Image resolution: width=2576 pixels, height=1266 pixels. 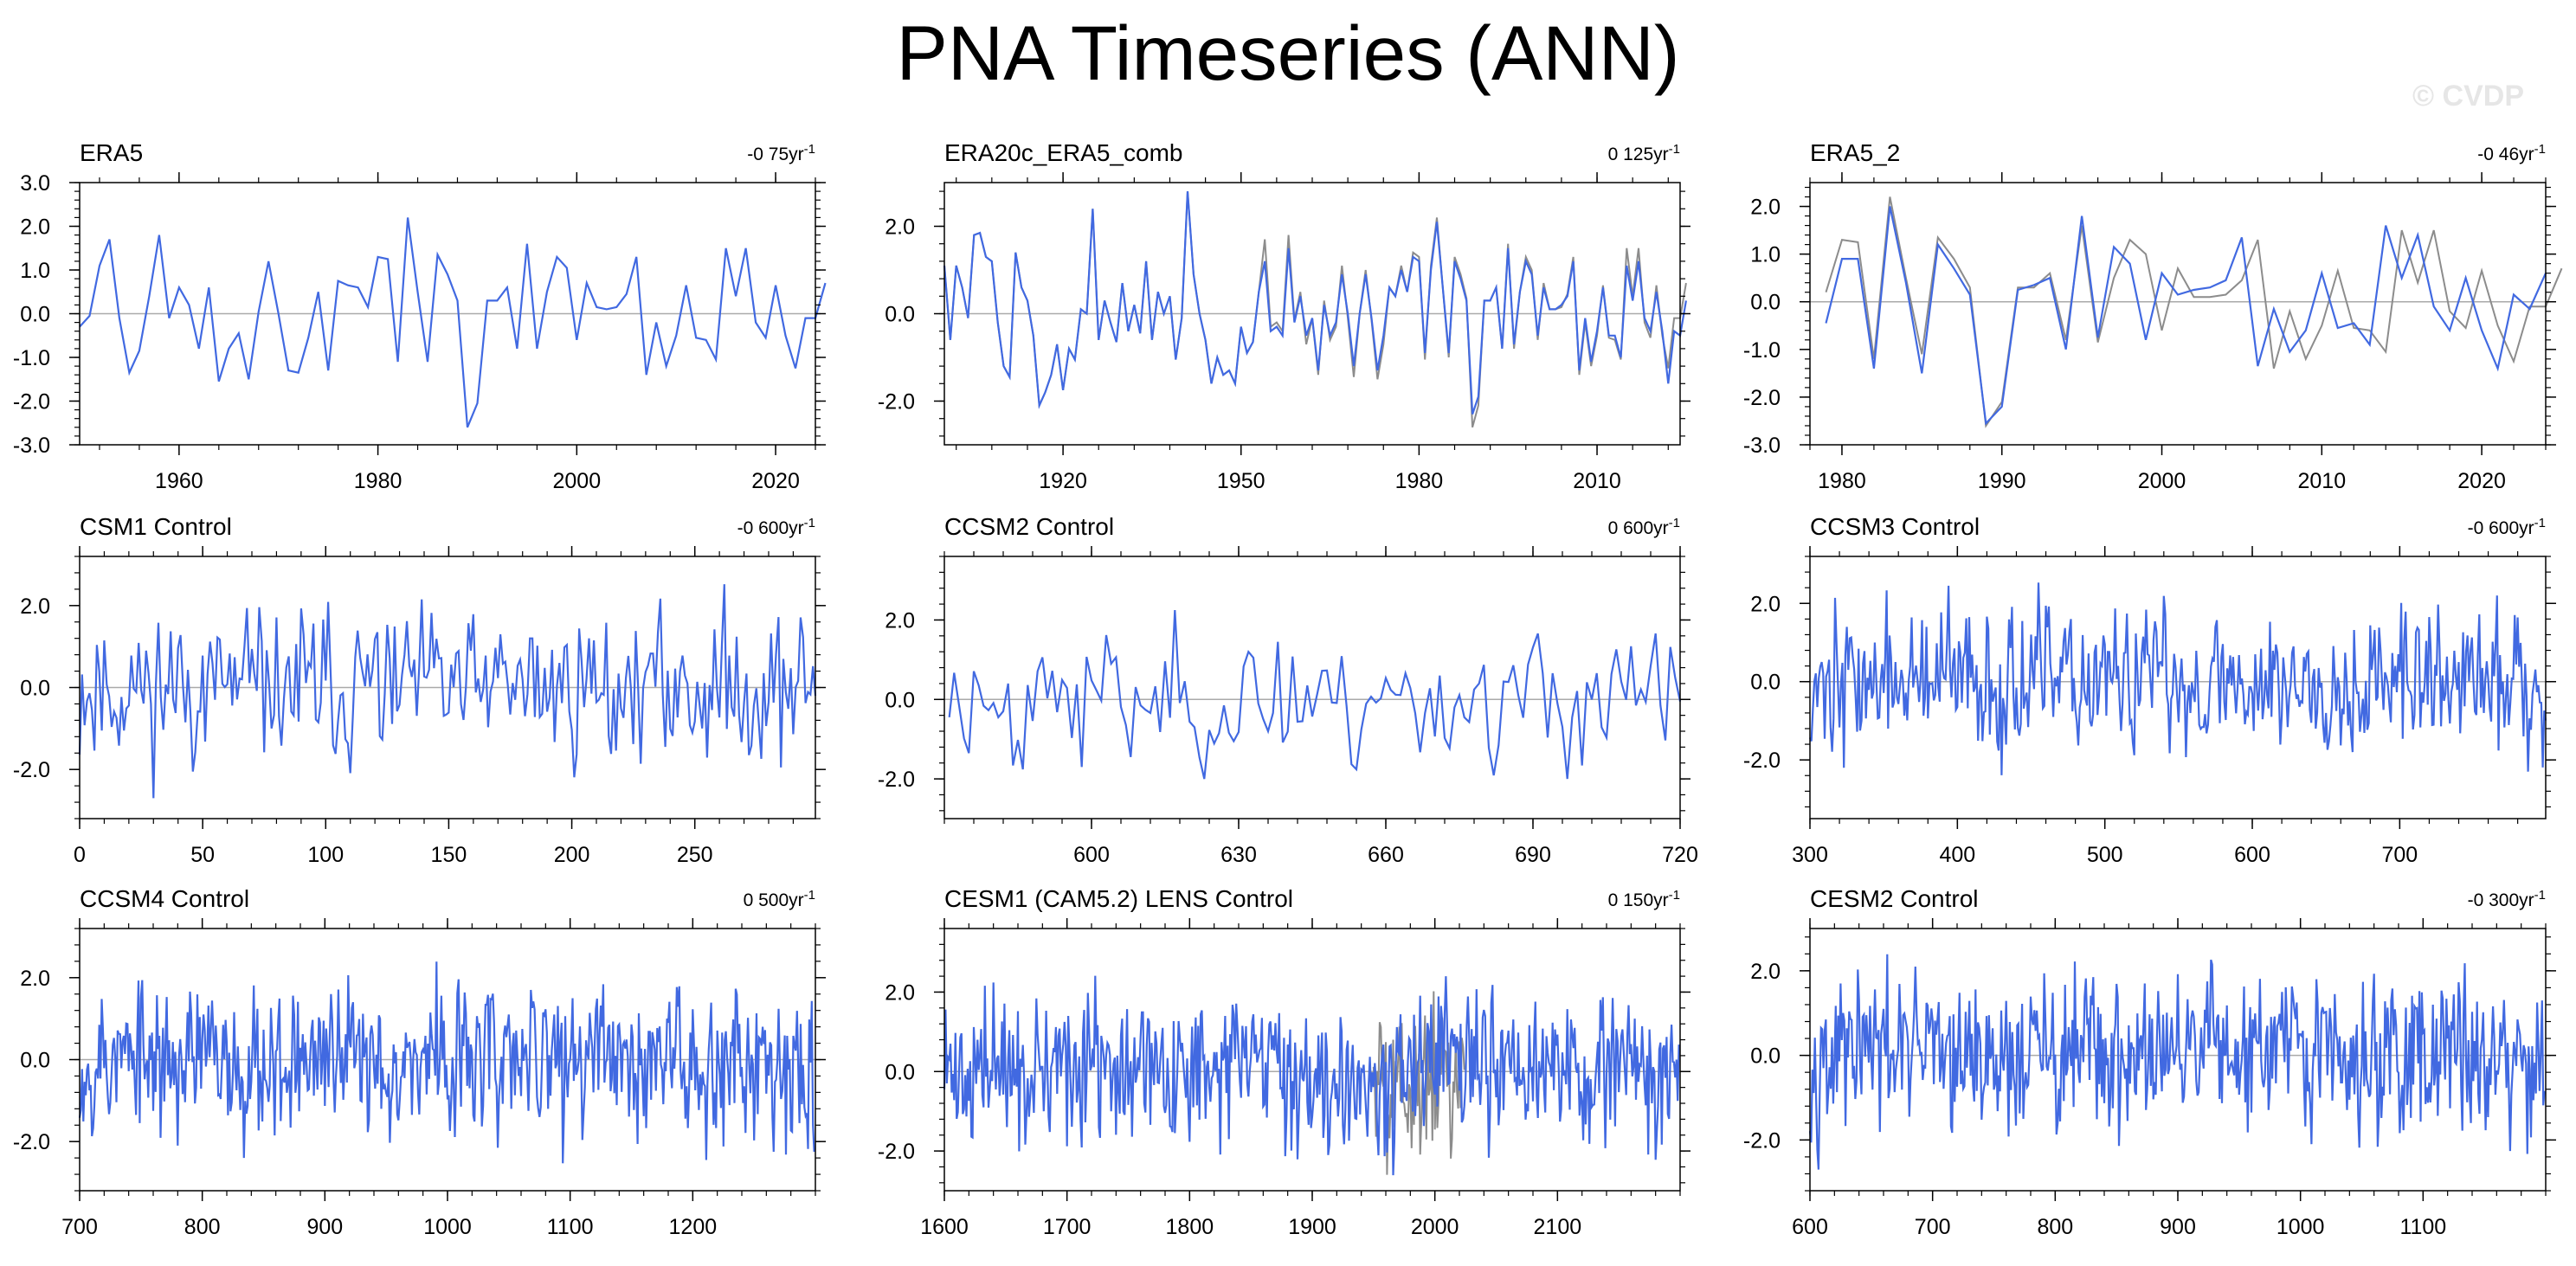 What do you see at coordinates (1067, 1227) in the screenshot?
I see `x-tick-label: 1700` at bounding box center [1067, 1227].